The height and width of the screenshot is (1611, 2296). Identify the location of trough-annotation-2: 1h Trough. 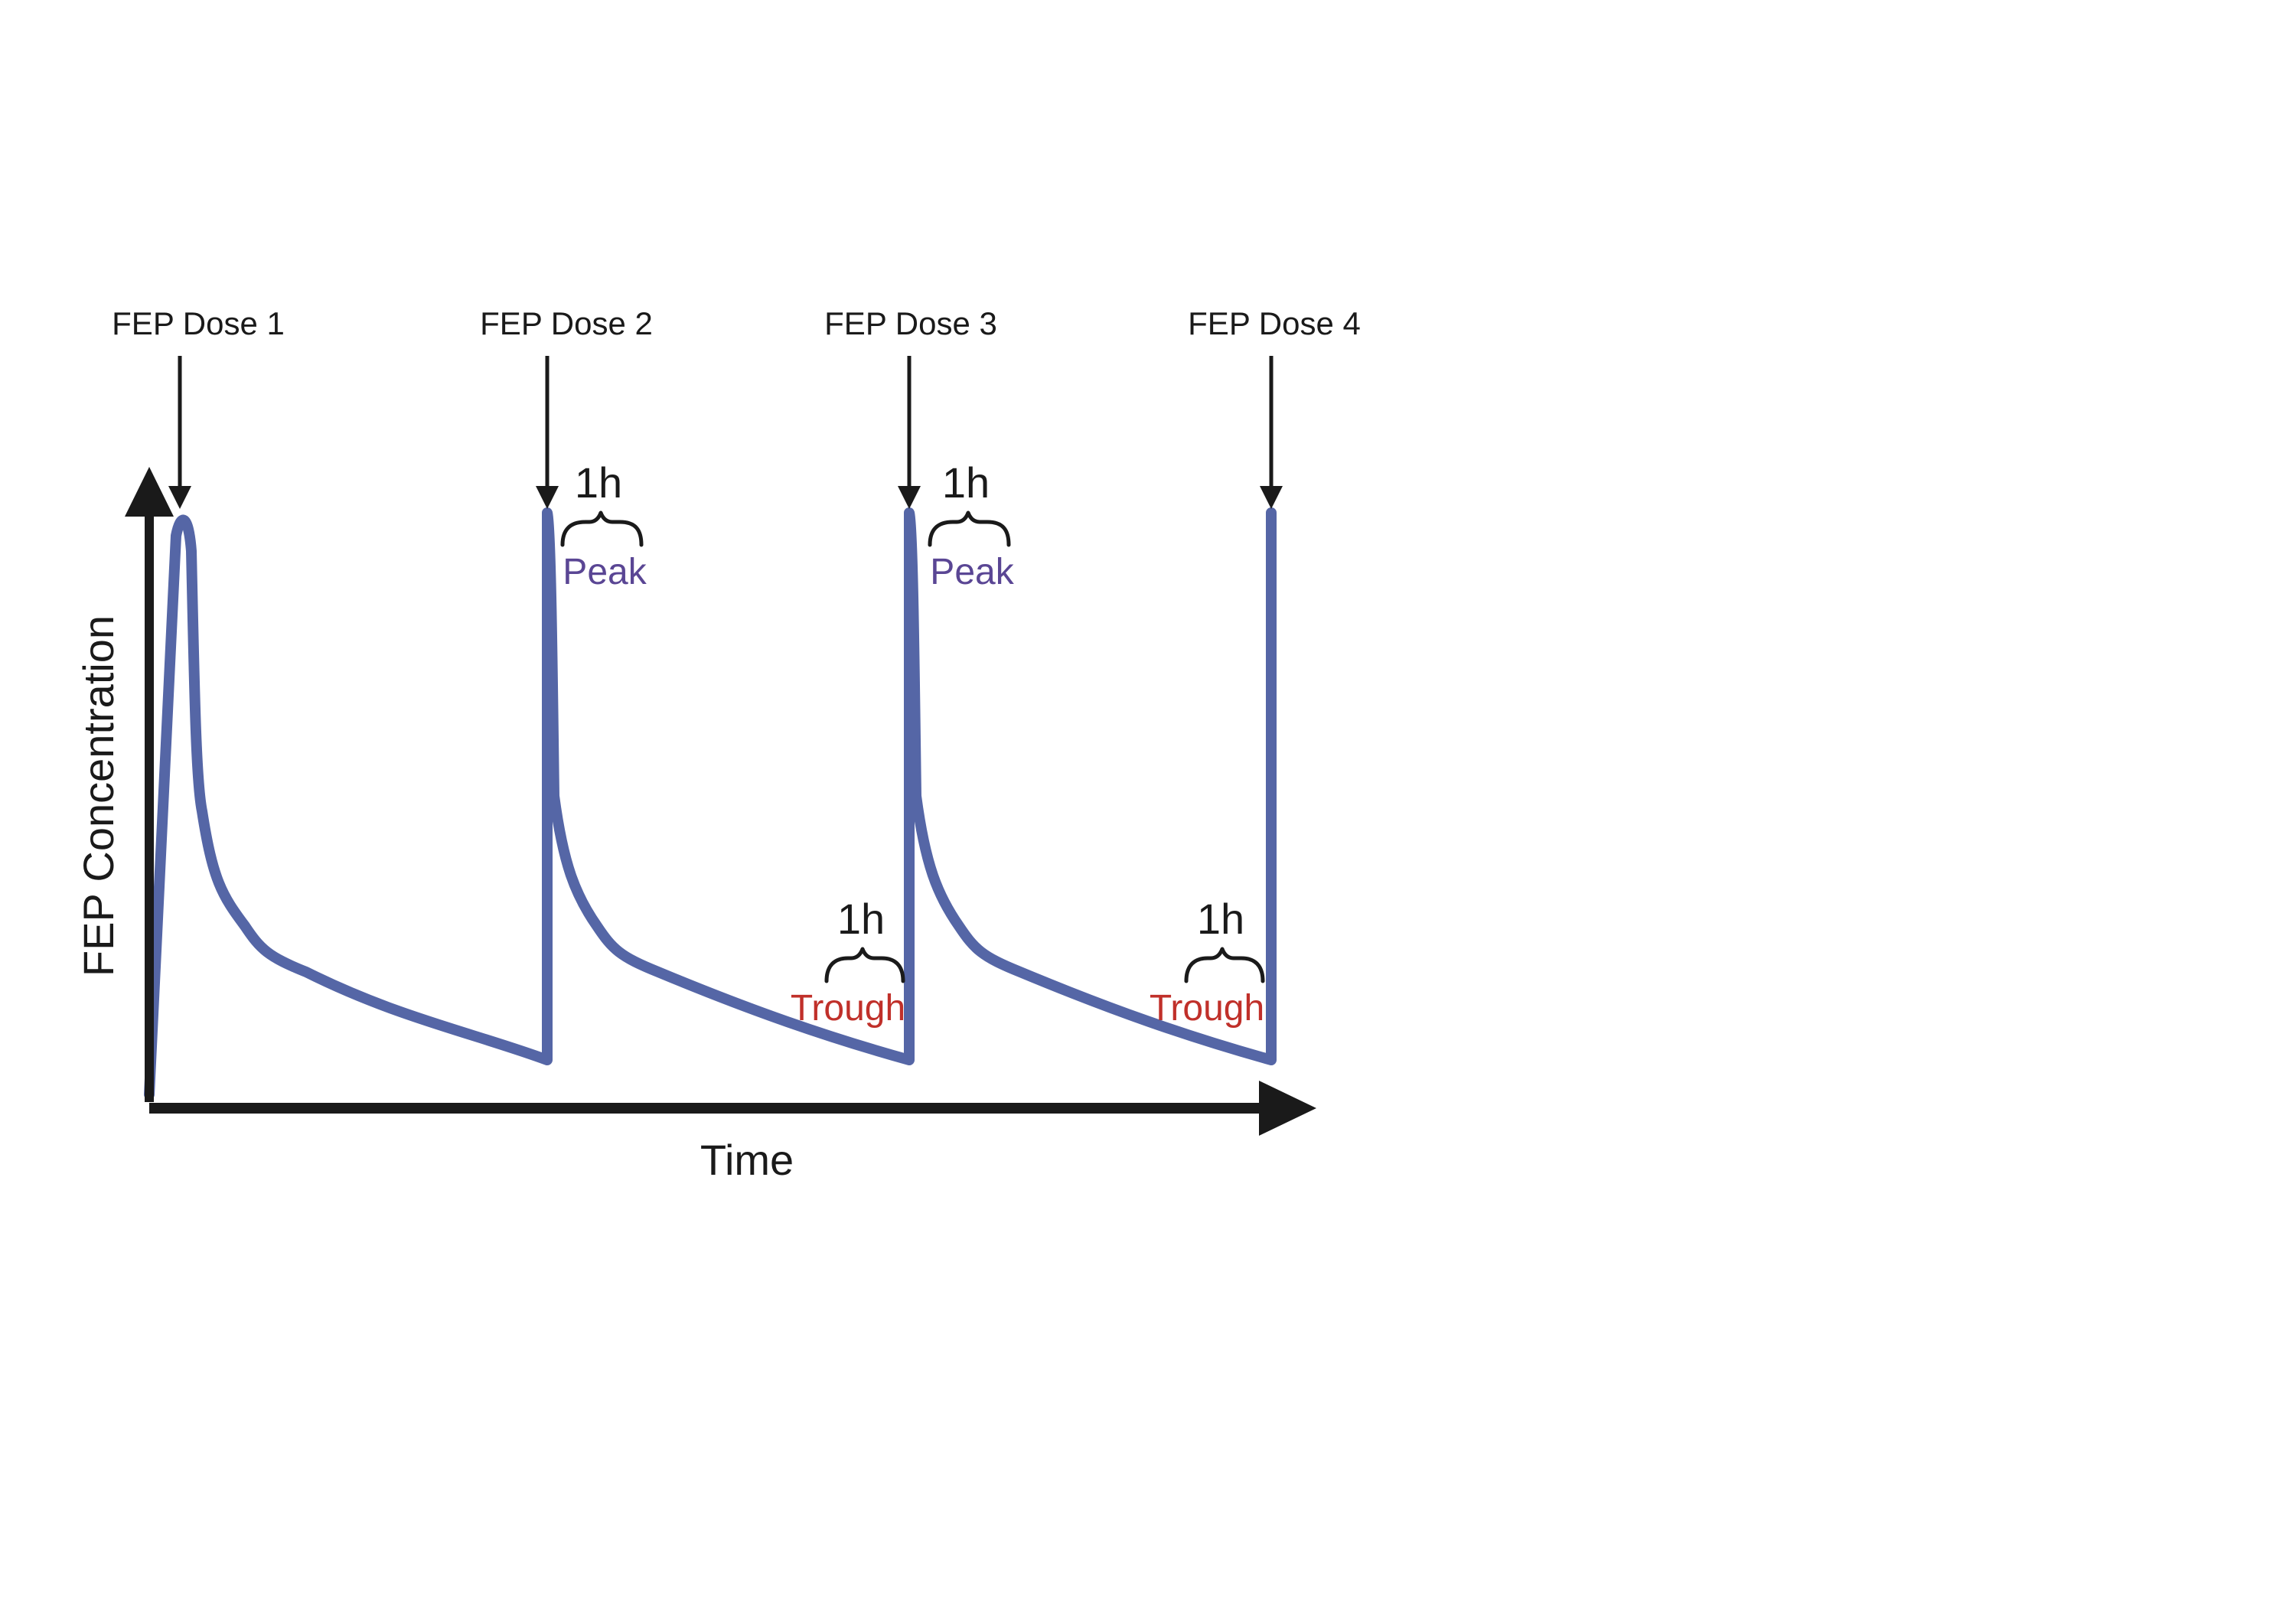
(1207, 962).